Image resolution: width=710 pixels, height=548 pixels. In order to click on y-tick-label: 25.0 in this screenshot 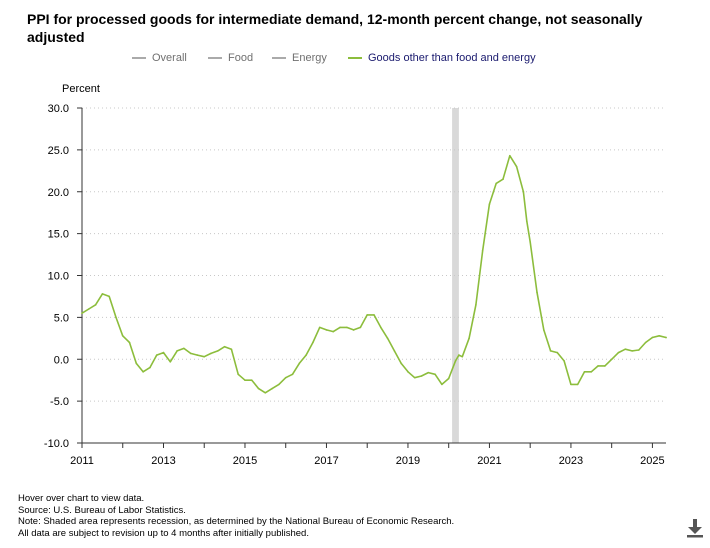, I will do `click(58, 151)`.